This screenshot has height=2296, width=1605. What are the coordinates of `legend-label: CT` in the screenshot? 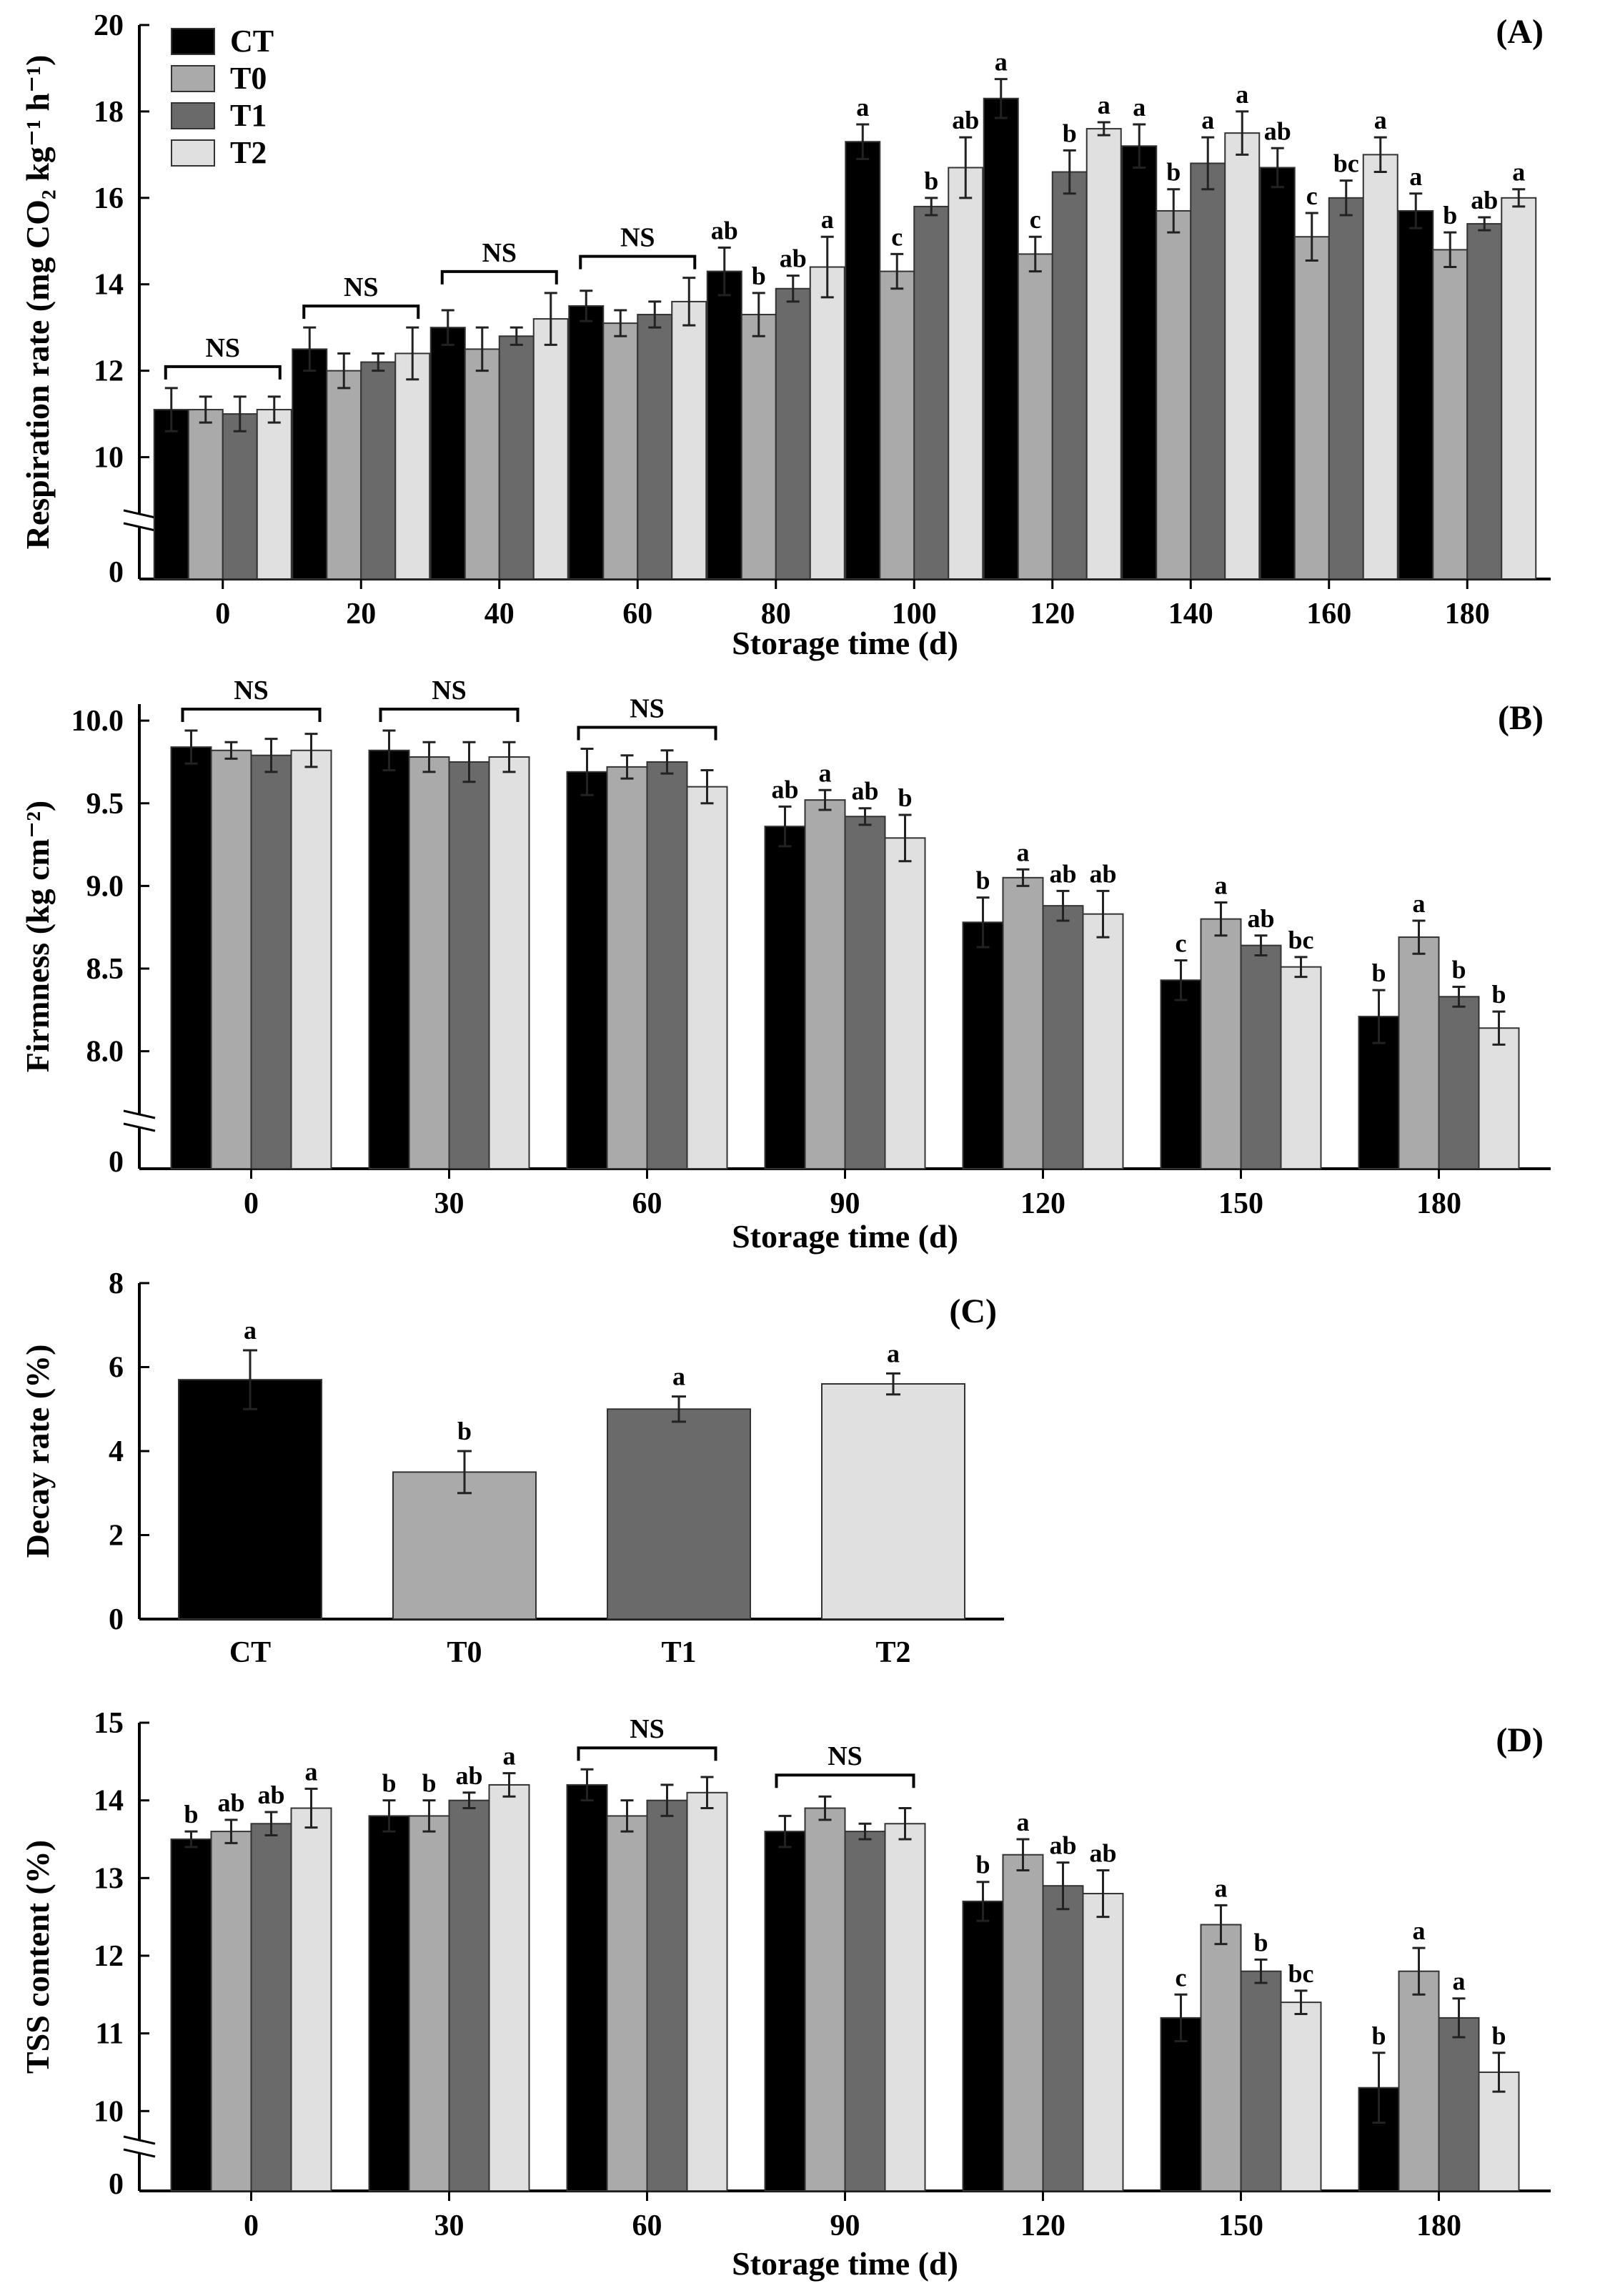 It's located at (252, 41).